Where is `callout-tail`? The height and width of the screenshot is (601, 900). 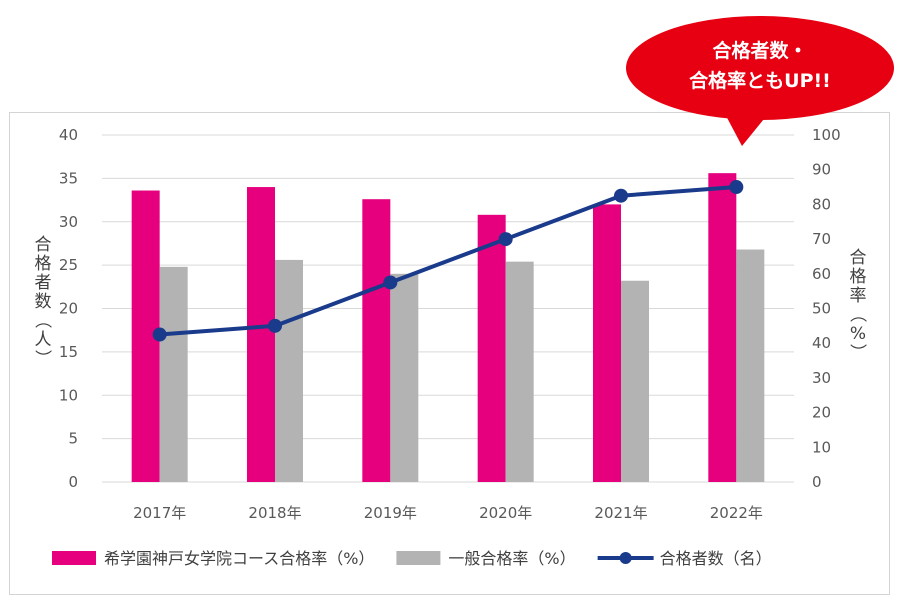
callout-tail is located at coordinates (746, 129).